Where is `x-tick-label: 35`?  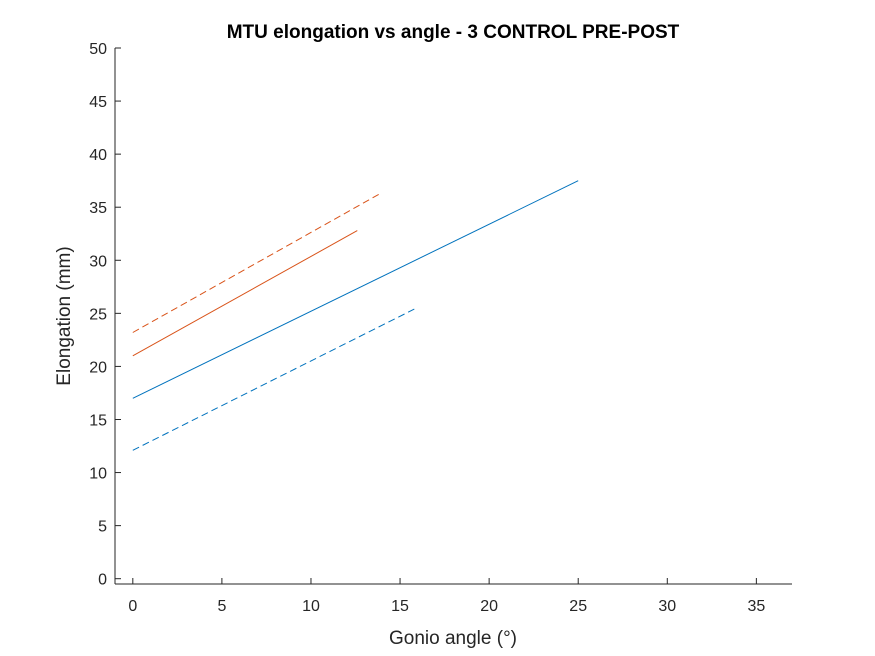 x-tick-label: 35 is located at coordinates (756, 606).